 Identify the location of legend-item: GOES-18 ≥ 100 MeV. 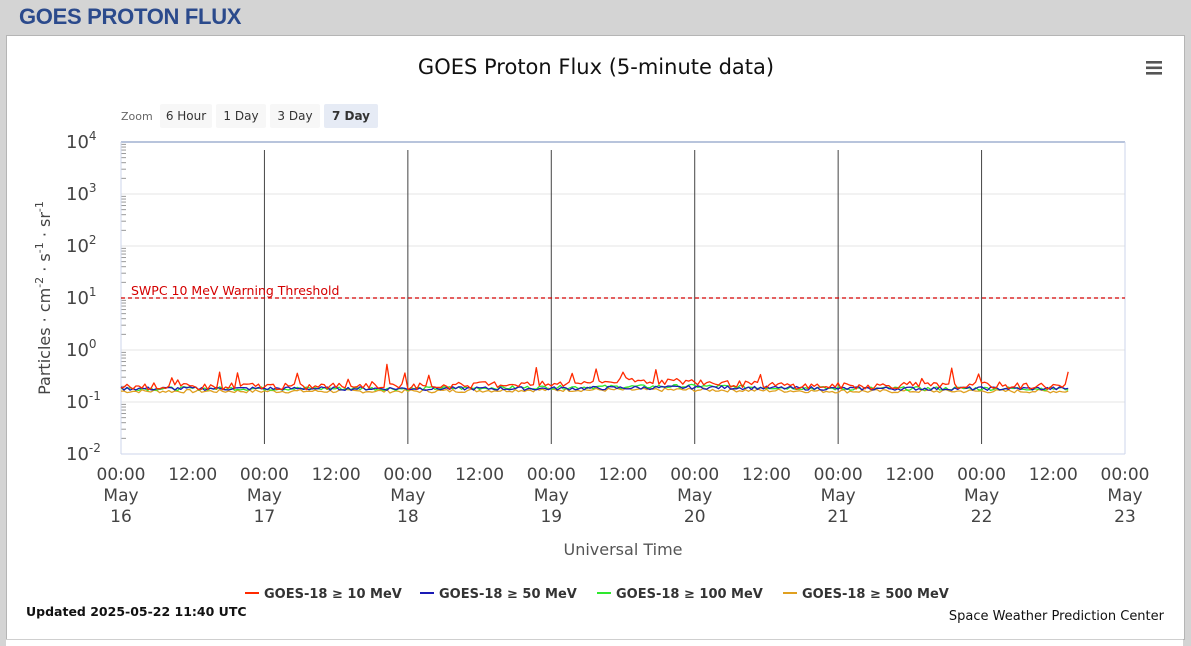
(680, 594).